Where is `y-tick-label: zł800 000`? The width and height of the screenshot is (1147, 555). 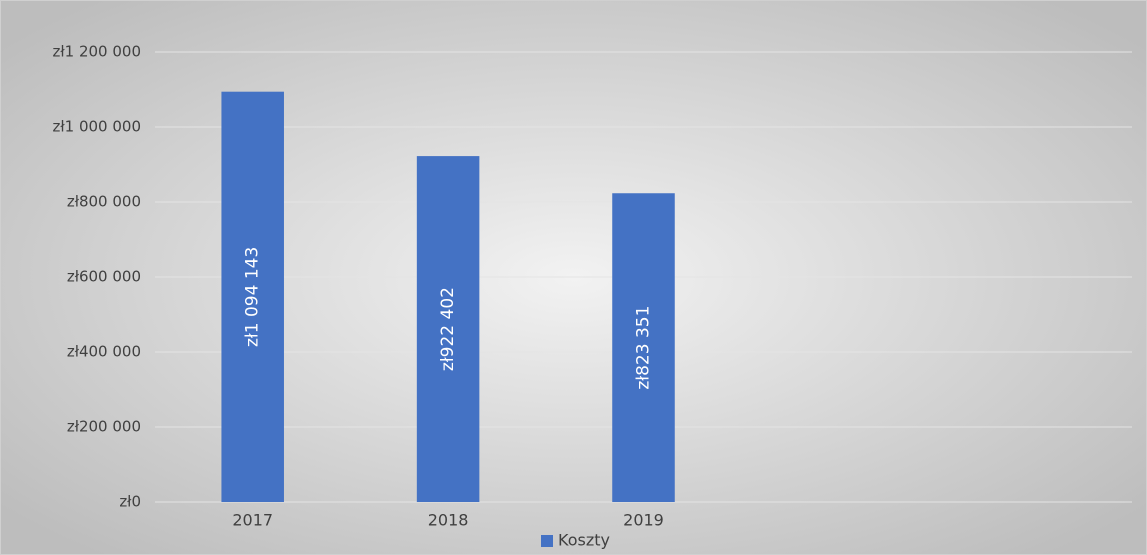
y-tick-label: zł800 000 is located at coordinates (104, 202).